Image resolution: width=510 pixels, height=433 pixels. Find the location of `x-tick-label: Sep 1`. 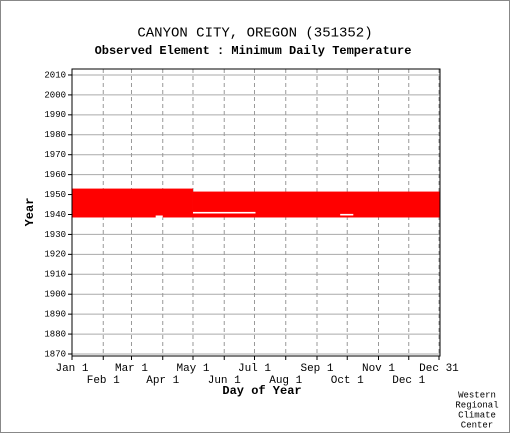

x-tick-label: Sep 1 is located at coordinates (316, 369).